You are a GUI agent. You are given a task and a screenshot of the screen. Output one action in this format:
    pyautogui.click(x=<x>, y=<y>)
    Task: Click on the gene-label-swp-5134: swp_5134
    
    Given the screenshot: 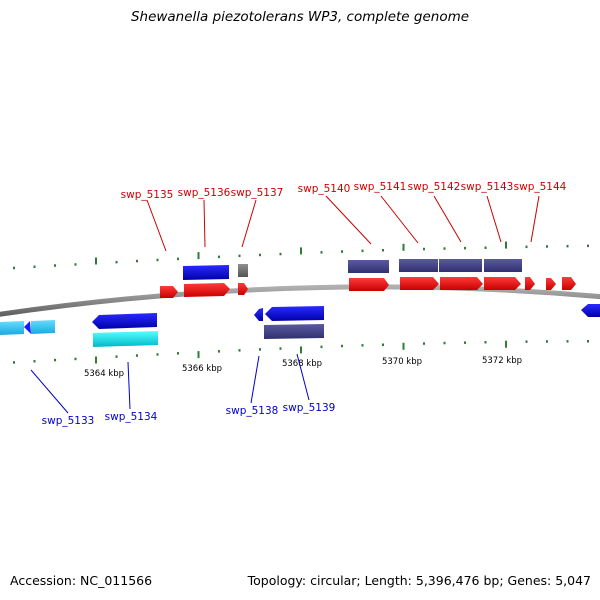 What is the action you would take?
    pyautogui.click(x=131, y=417)
    